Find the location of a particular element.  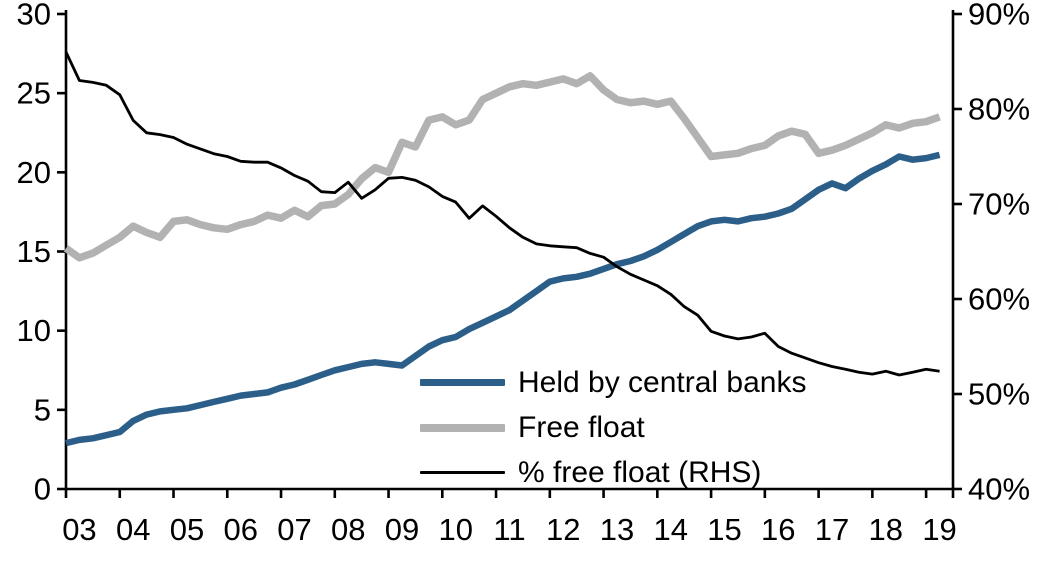

x-axis-tick-label: 15 is located at coordinates (724, 529).